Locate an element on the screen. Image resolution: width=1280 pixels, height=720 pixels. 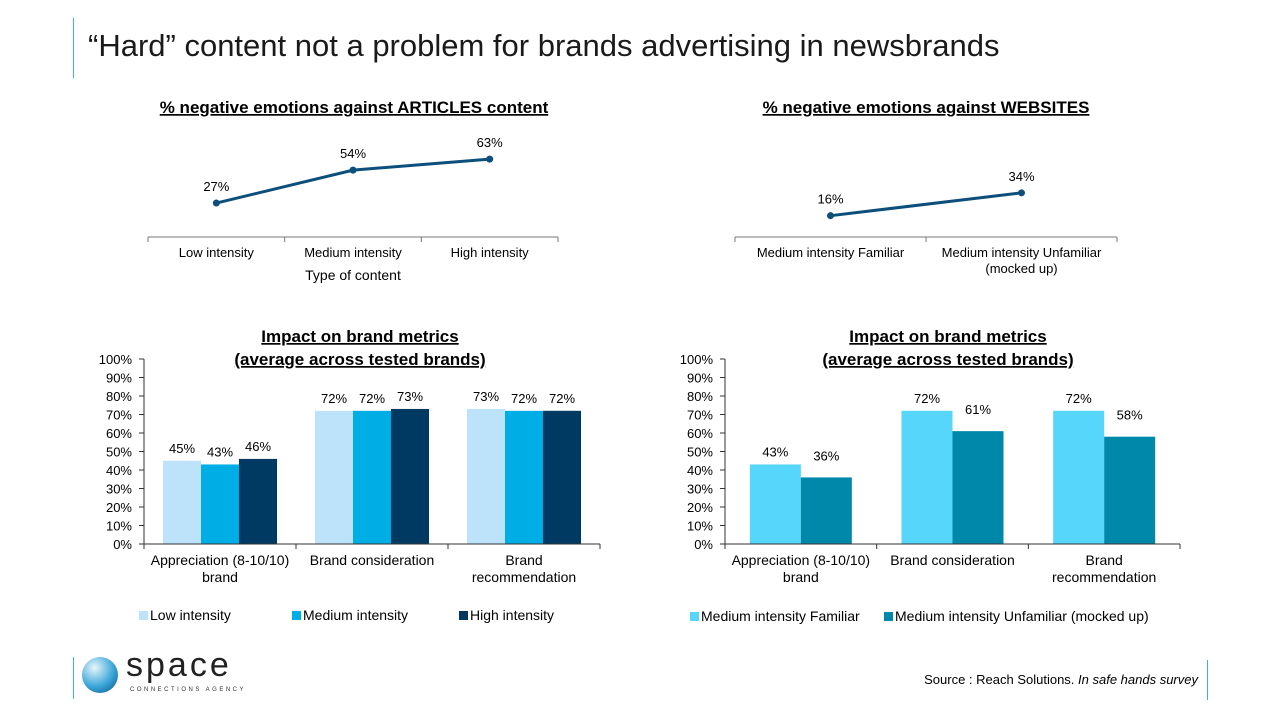
source-accent-bar is located at coordinates (1207, 680).